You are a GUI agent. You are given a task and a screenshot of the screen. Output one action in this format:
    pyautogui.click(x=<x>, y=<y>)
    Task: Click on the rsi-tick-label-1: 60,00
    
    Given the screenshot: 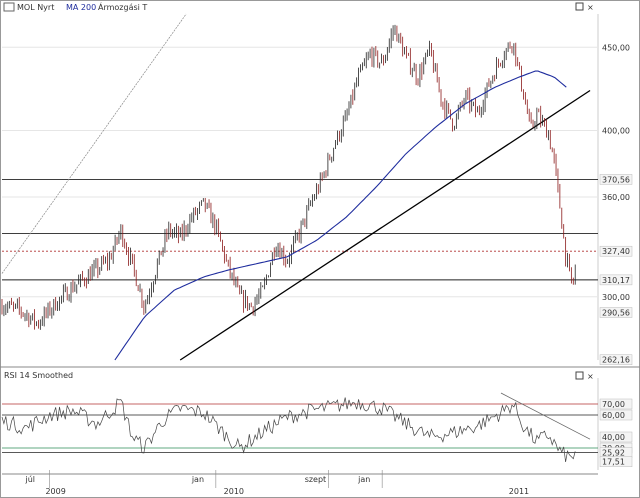 What is the action you would take?
    pyautogui.click(x=613, y=415)
    